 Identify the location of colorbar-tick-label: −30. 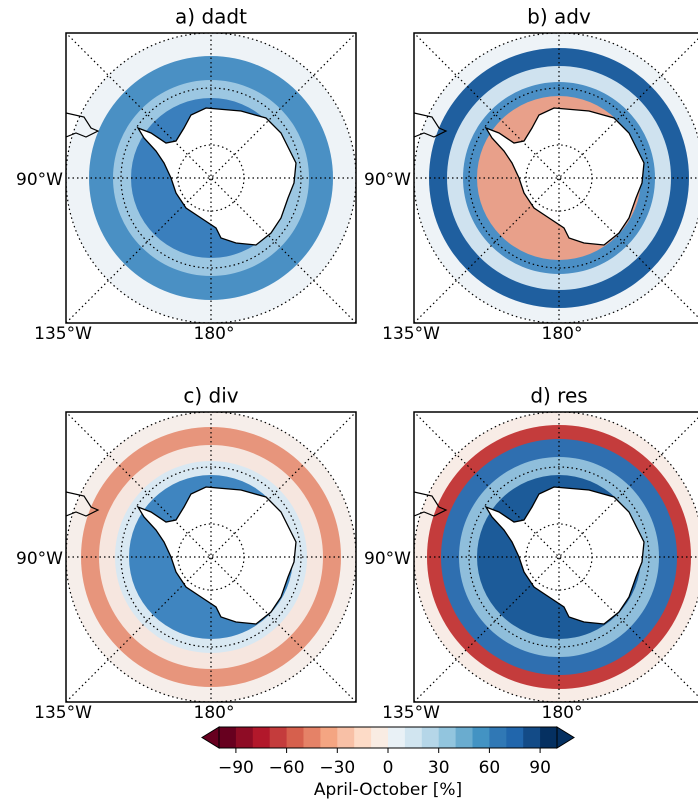
(337, 768).